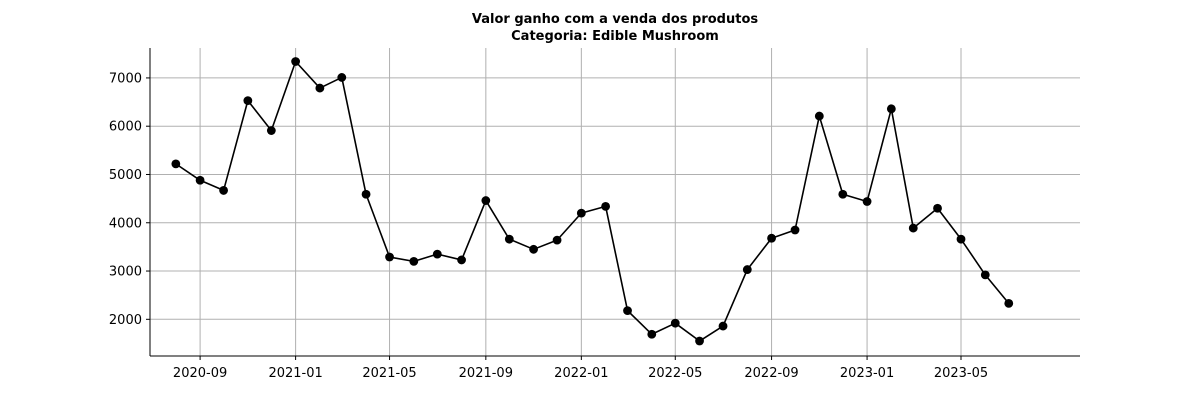  Describe the element at coordinates (125, 272) in the screenshot. I see `y-tick-label: 3000` at that location.